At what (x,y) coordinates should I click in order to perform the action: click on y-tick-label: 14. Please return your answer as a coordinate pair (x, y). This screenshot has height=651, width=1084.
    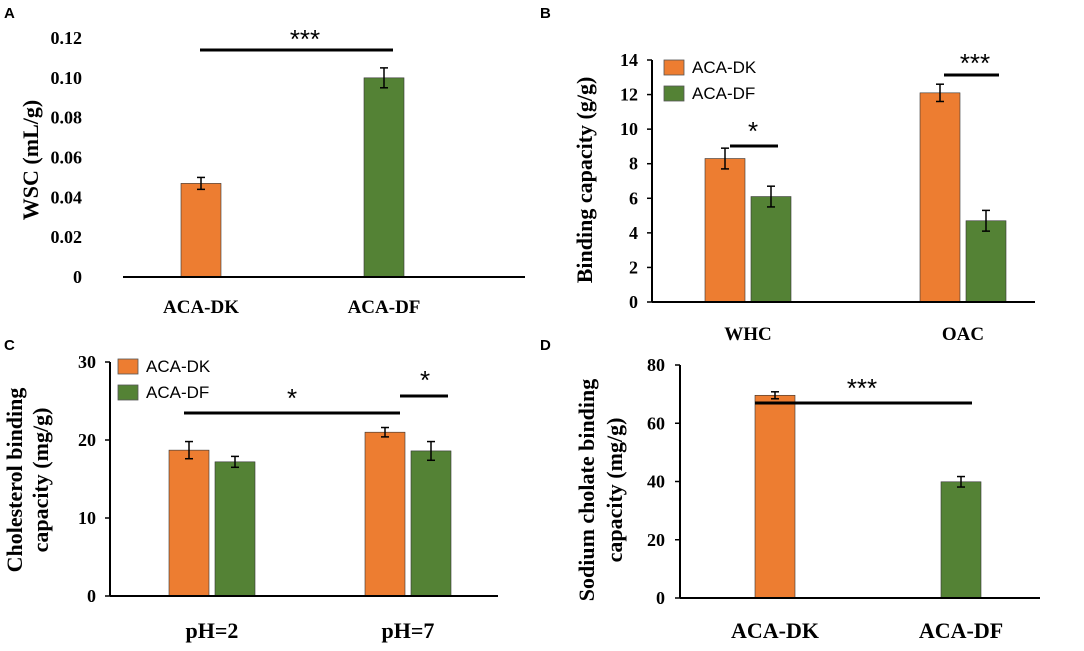
    Looking at the image, I should click on (629, 60).